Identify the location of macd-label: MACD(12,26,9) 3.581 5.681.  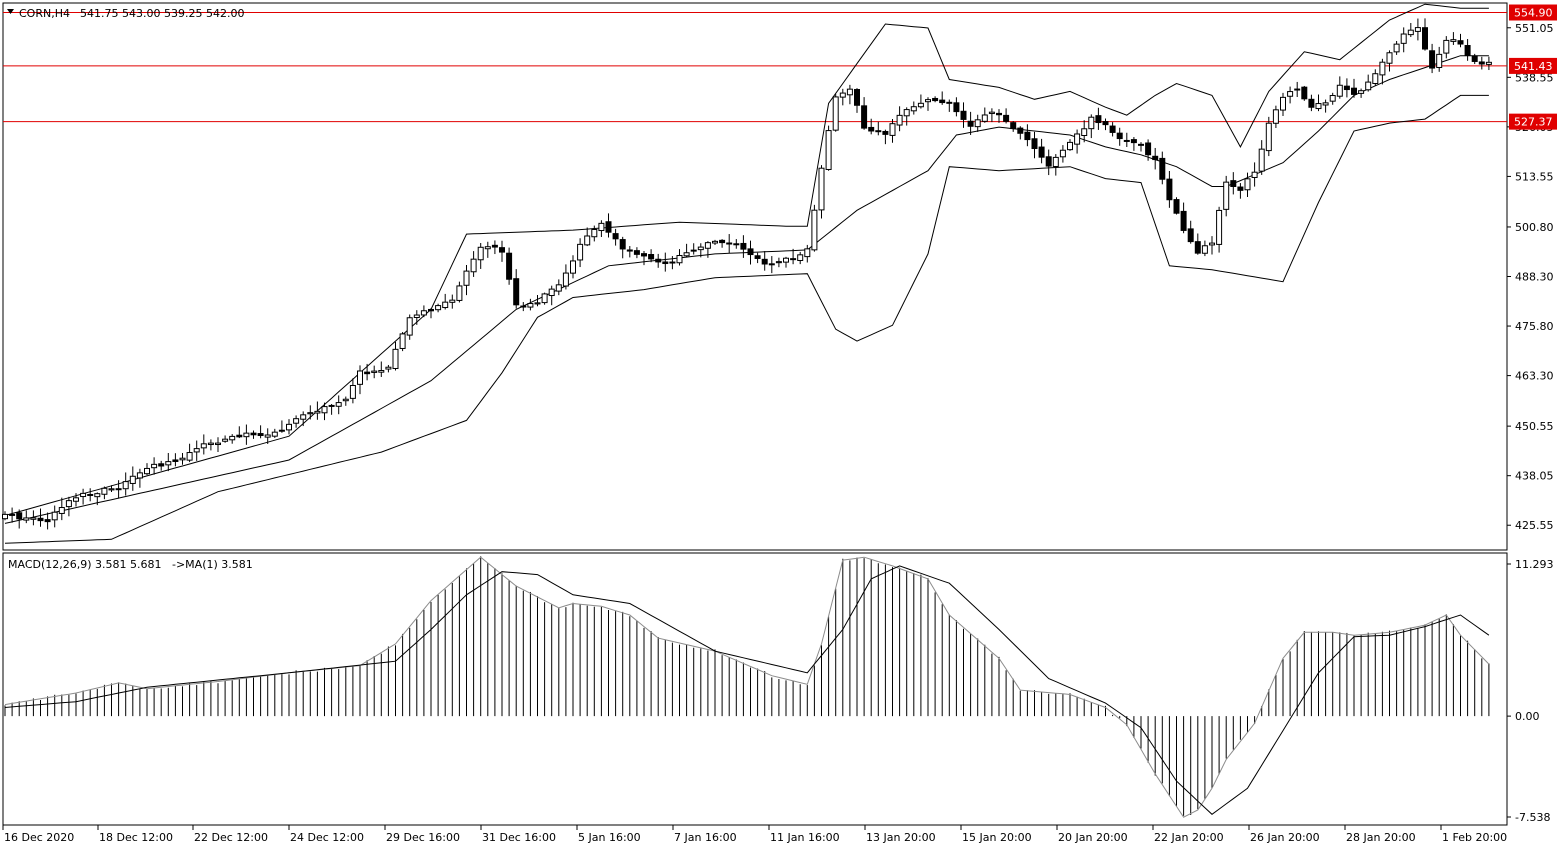
(85, 564).